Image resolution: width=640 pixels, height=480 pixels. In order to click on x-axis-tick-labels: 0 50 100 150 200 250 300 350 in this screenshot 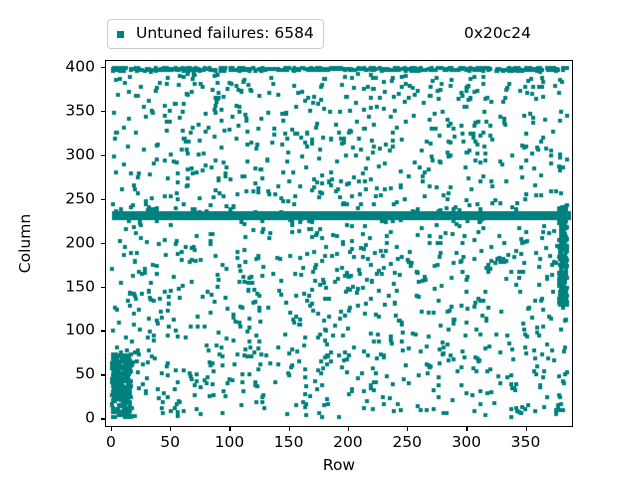, I will do `click(339, 444)`.